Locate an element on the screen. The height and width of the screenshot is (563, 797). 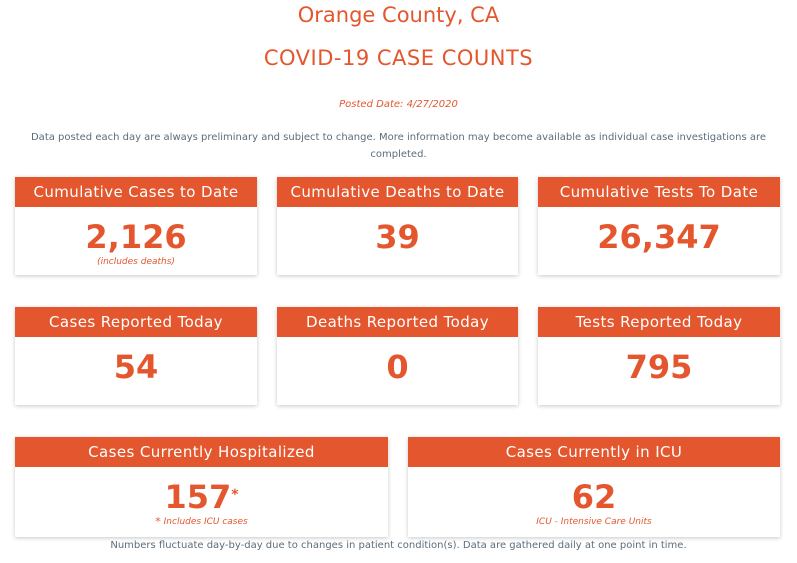
deaths-today-value: 0 is located at coordinates (397, 367).